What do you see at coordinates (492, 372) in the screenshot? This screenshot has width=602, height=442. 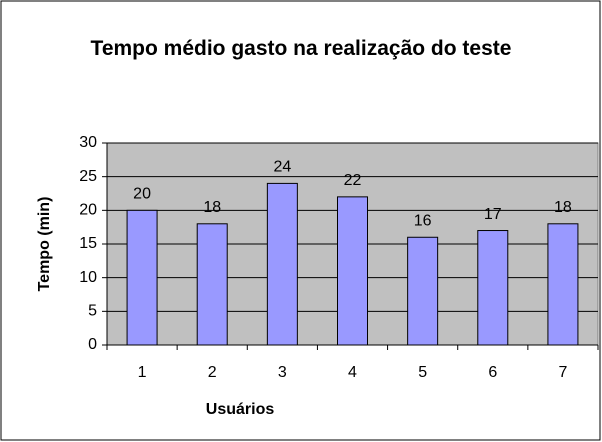 I see `x-tick-label: 6` at bounding box center [492, 372].